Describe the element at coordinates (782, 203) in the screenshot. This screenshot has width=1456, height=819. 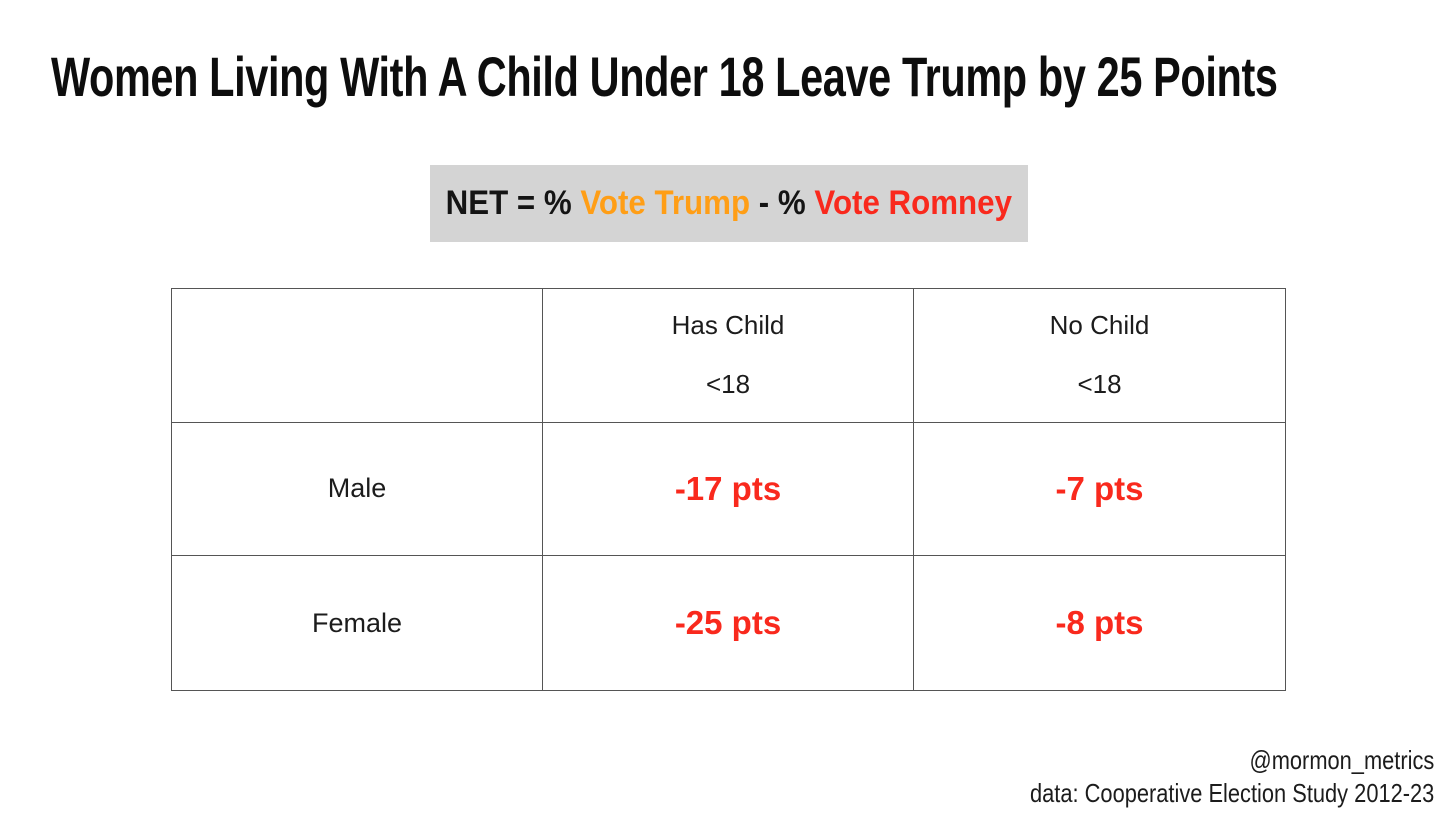
I see `formula-operator: - %` at that location.